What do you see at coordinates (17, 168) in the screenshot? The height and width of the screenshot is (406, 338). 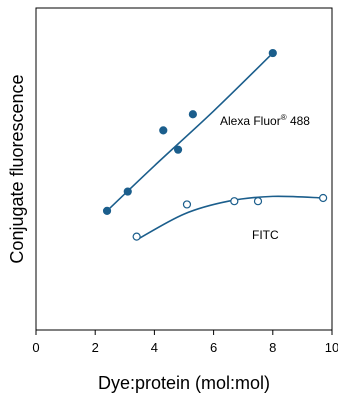 I see `y-axis-title: Conjugate fluorescence` at bounding box center [17, 168].